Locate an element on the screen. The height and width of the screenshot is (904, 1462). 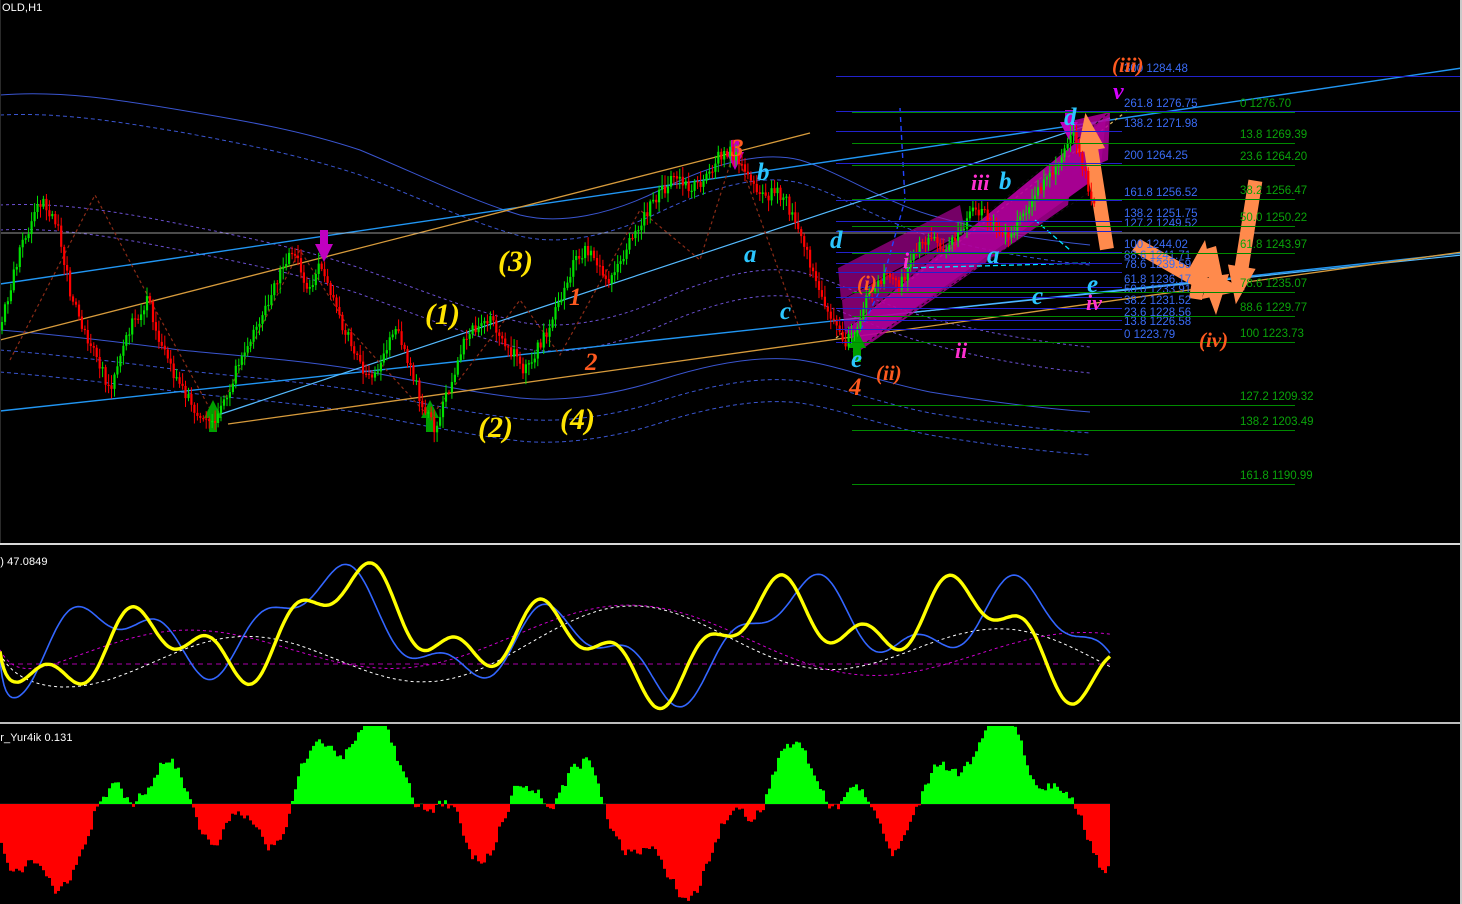
fib-level-label-blue: 161.8 1256.52 is located at coordinates (1161, 193).